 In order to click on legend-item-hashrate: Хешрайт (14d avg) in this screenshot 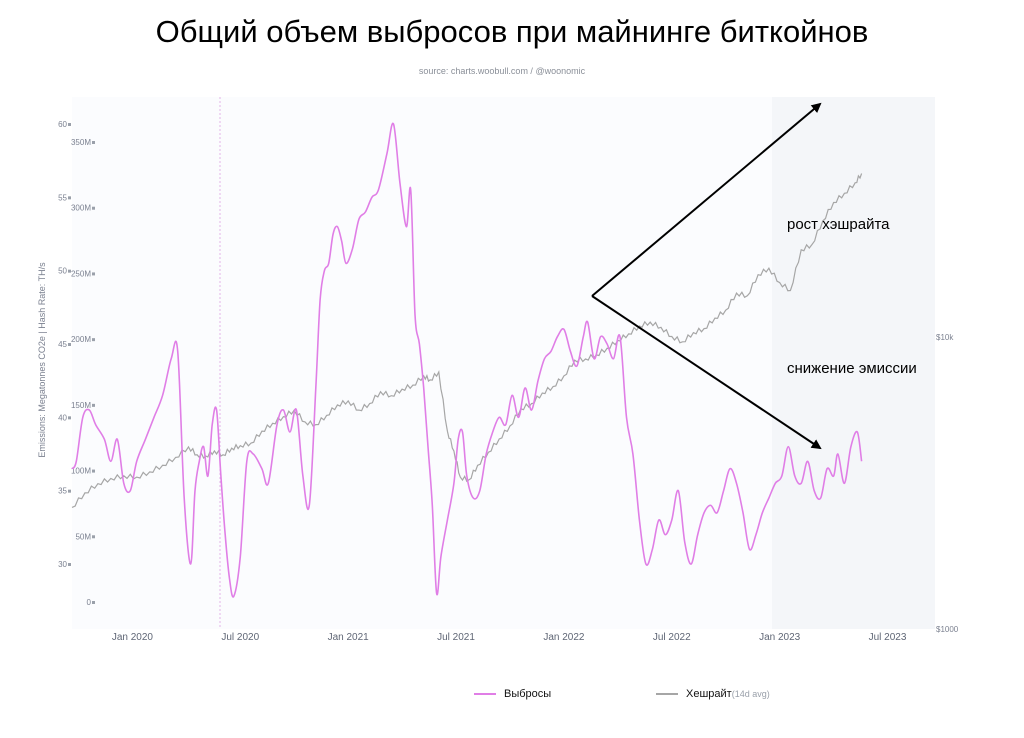, I will do `click(713, 694)`.